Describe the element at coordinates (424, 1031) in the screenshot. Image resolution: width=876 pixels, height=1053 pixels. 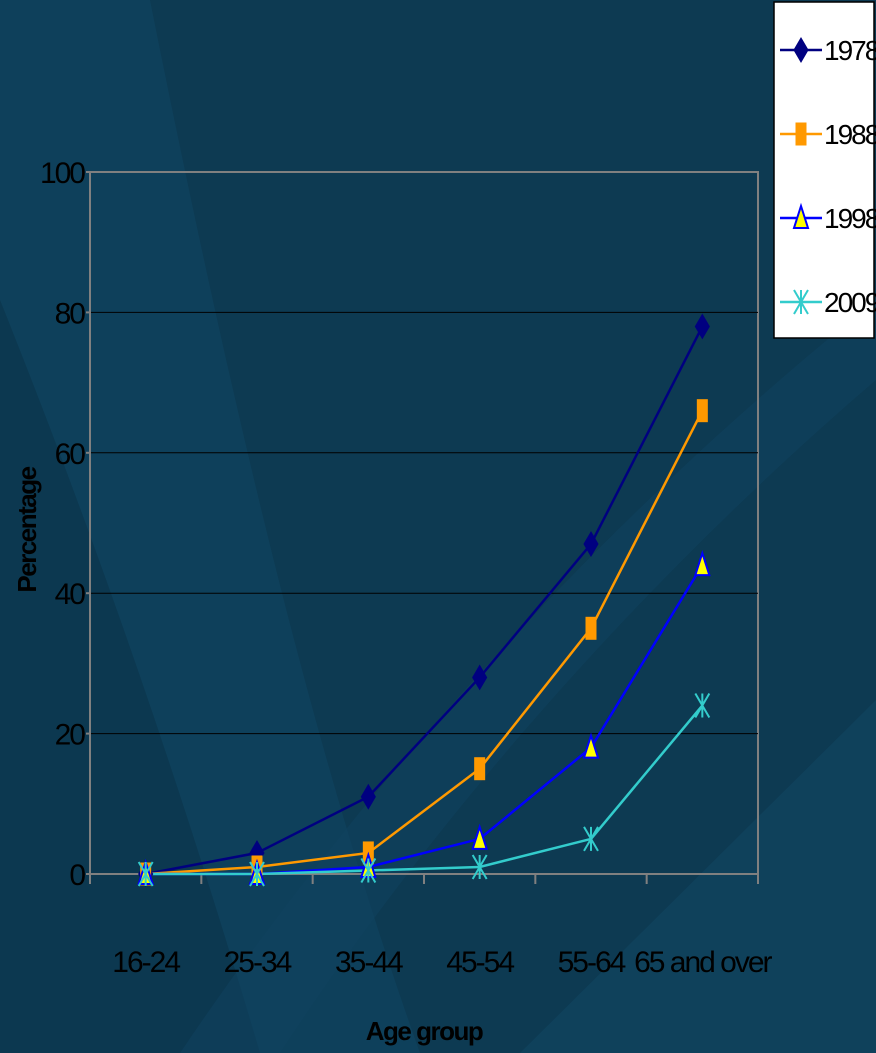
I see `x-axis-title: Age group` at that location.